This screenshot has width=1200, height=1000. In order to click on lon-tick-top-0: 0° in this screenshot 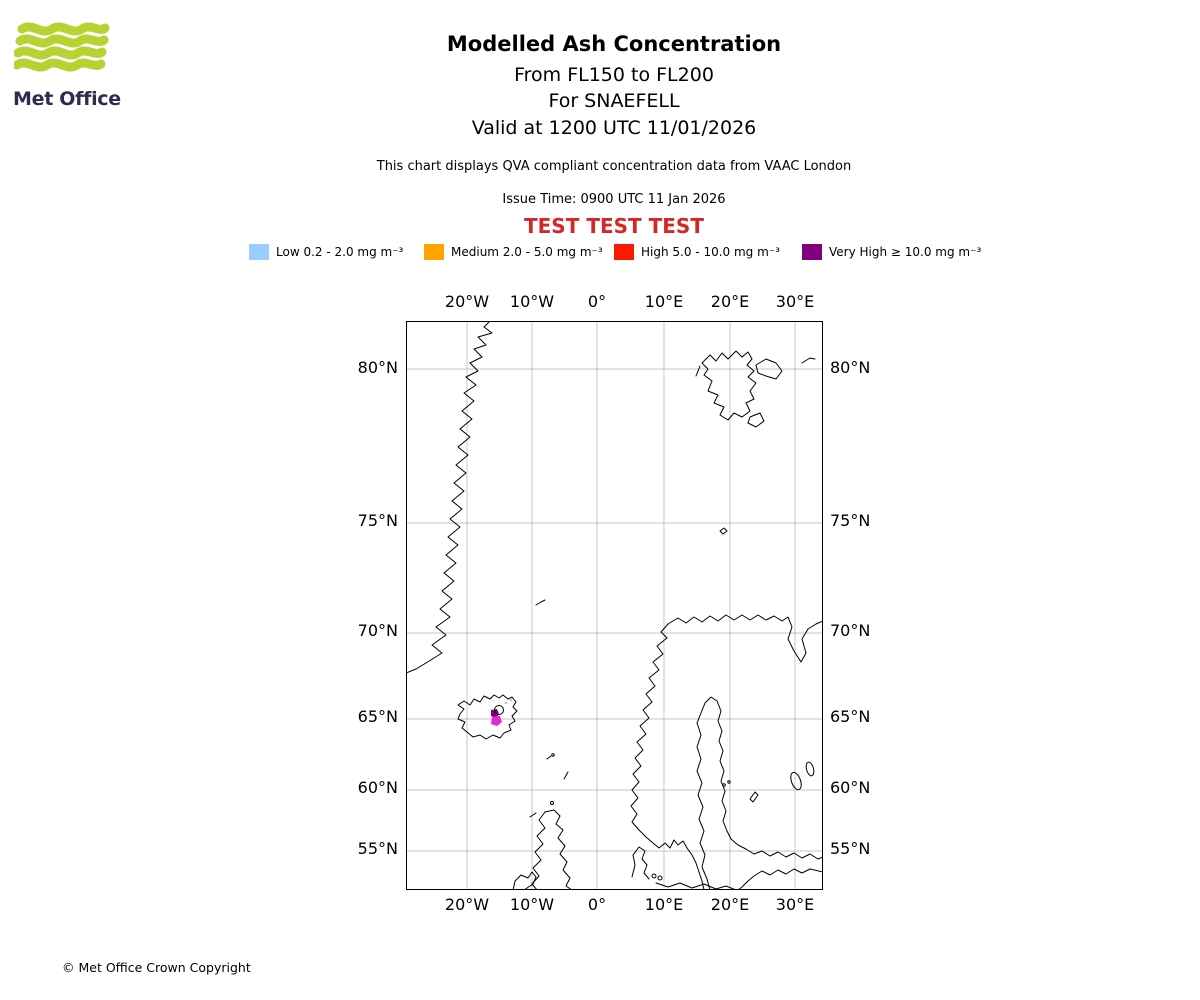, I will do `click(597, 301)`.